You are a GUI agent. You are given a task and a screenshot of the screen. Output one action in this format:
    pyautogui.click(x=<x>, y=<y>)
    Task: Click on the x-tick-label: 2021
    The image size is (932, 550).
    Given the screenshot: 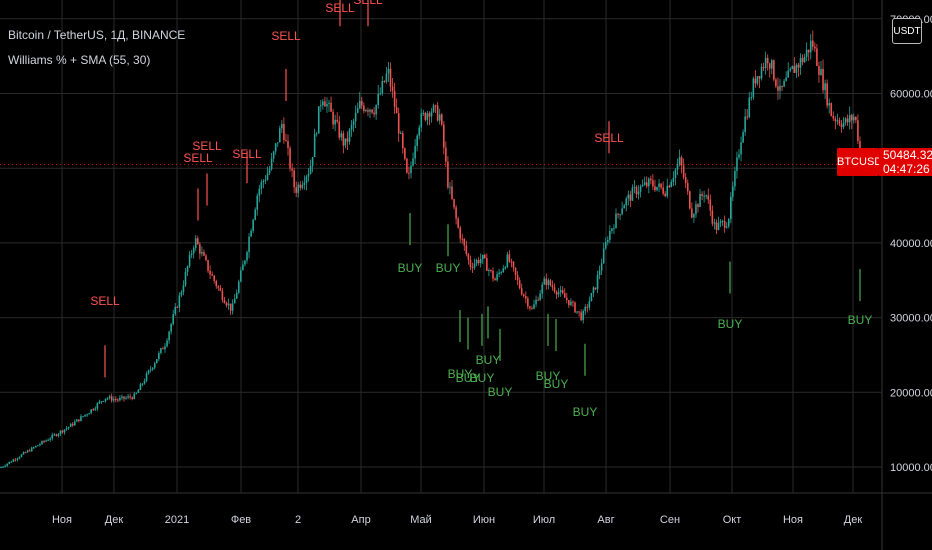 What is the action you would take?
    pyautogui.click(x=177, y=520)
    